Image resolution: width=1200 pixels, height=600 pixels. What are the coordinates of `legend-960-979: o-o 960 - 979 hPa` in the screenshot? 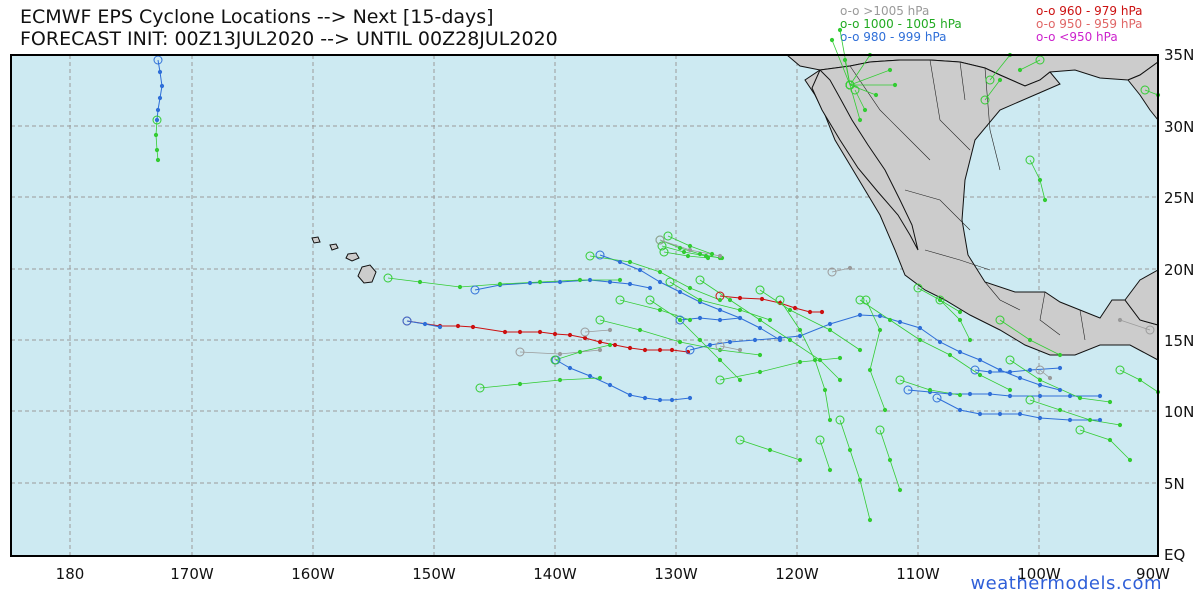 It's located at (1089, 11).